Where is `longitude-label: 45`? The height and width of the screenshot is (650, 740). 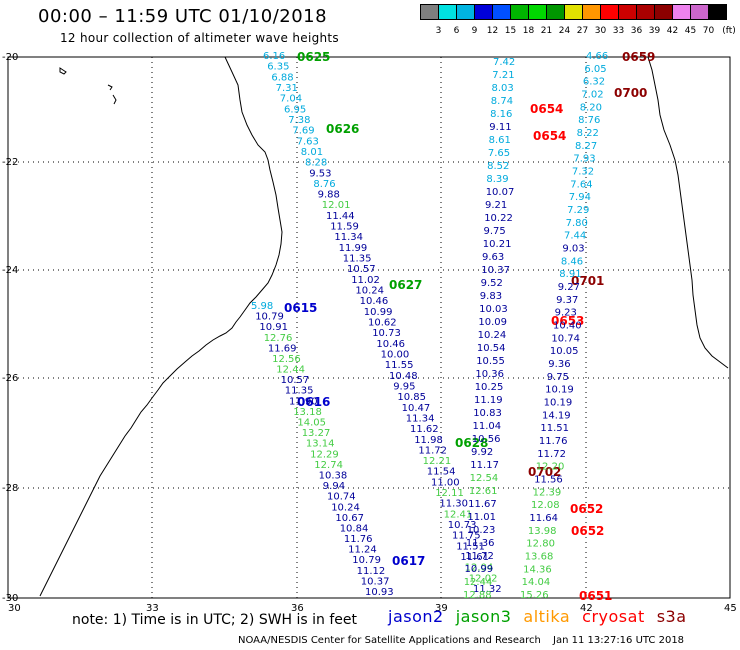 longitude-label: 45 is located at coordinates (730, 608).